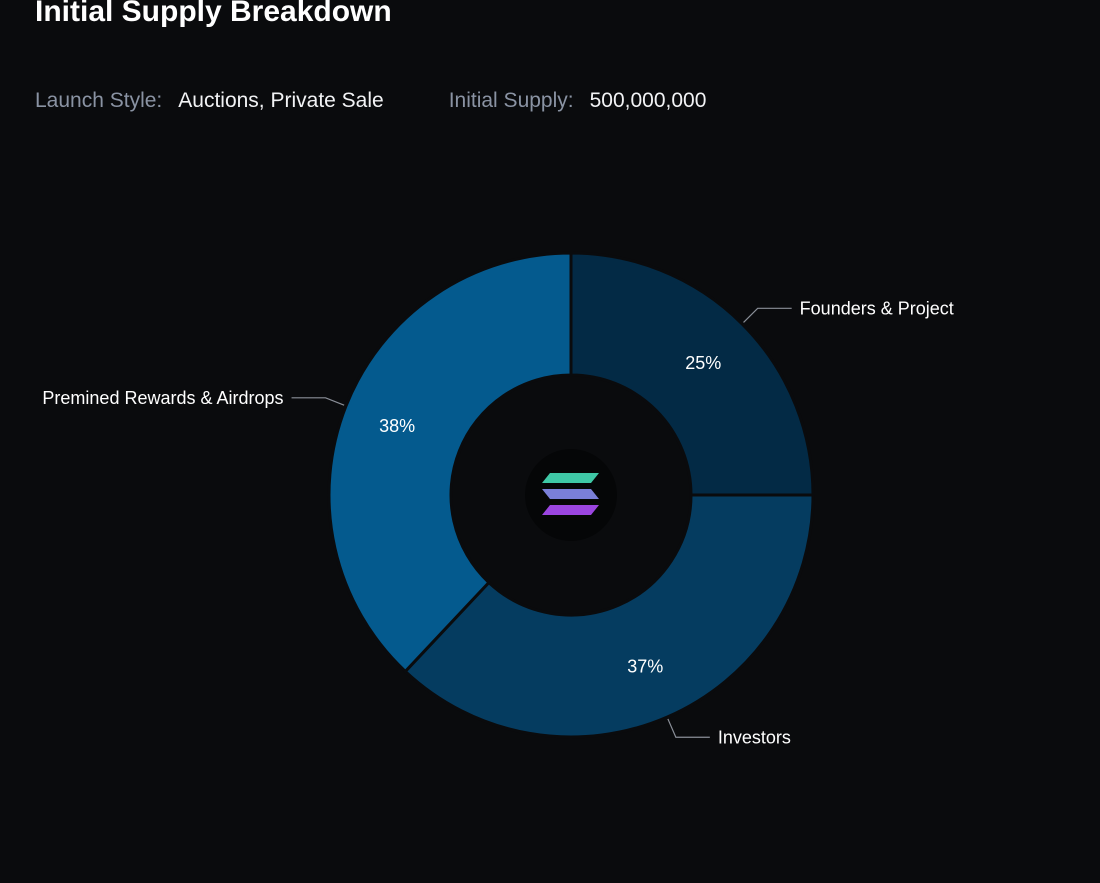 Image resolution: width=1100 pixels, height=883 pixels. I want to click on donut-slice-investors, so click(609, 616).